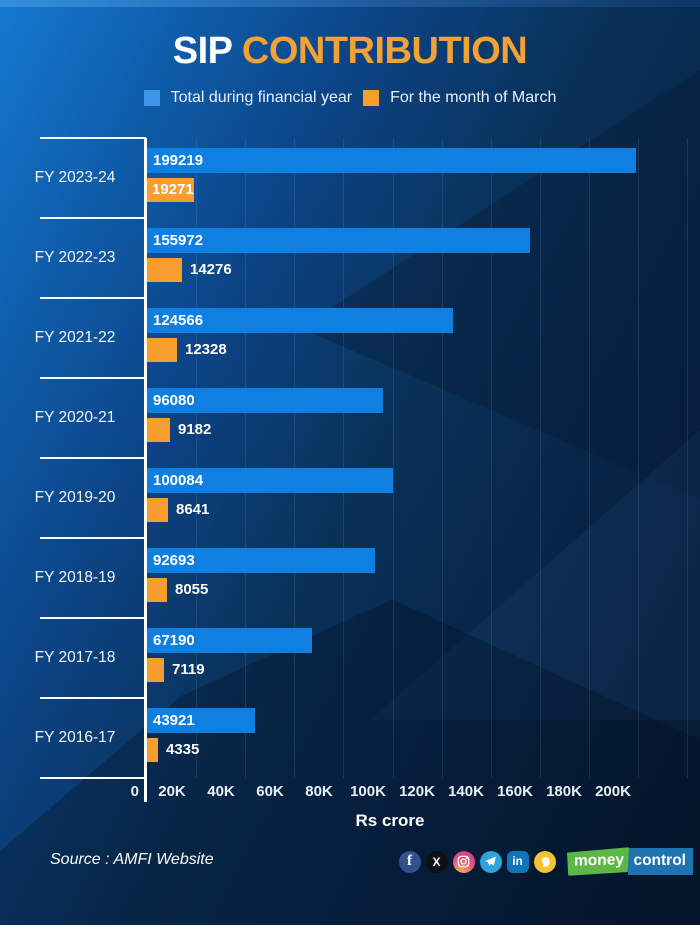 This screenshot has width=700, height=925. Describe the element at coordinates (350, 577) in the screenshot. I see `chart-row: FY 2018-19 92693 8055` at that location.